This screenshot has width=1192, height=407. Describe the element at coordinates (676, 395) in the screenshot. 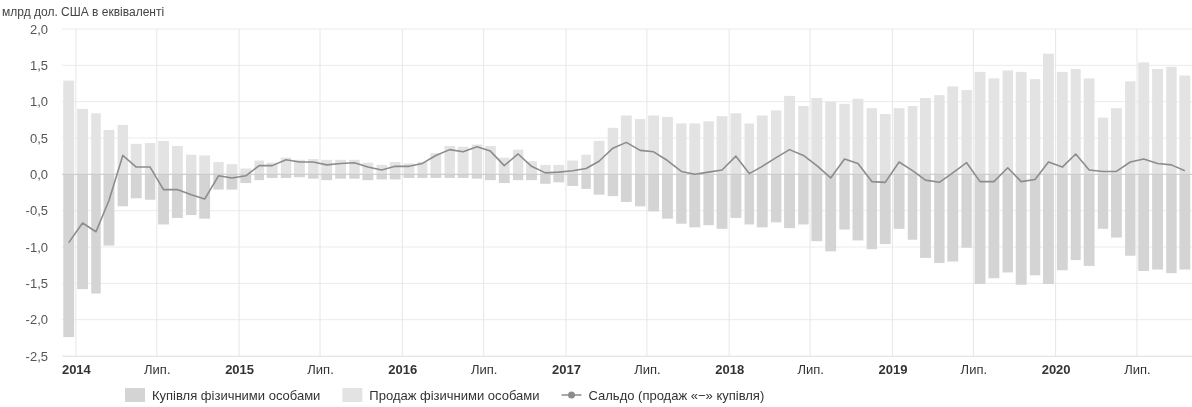

I see `legend-label: Сальдо (продаж «−» купівля)` at that location.